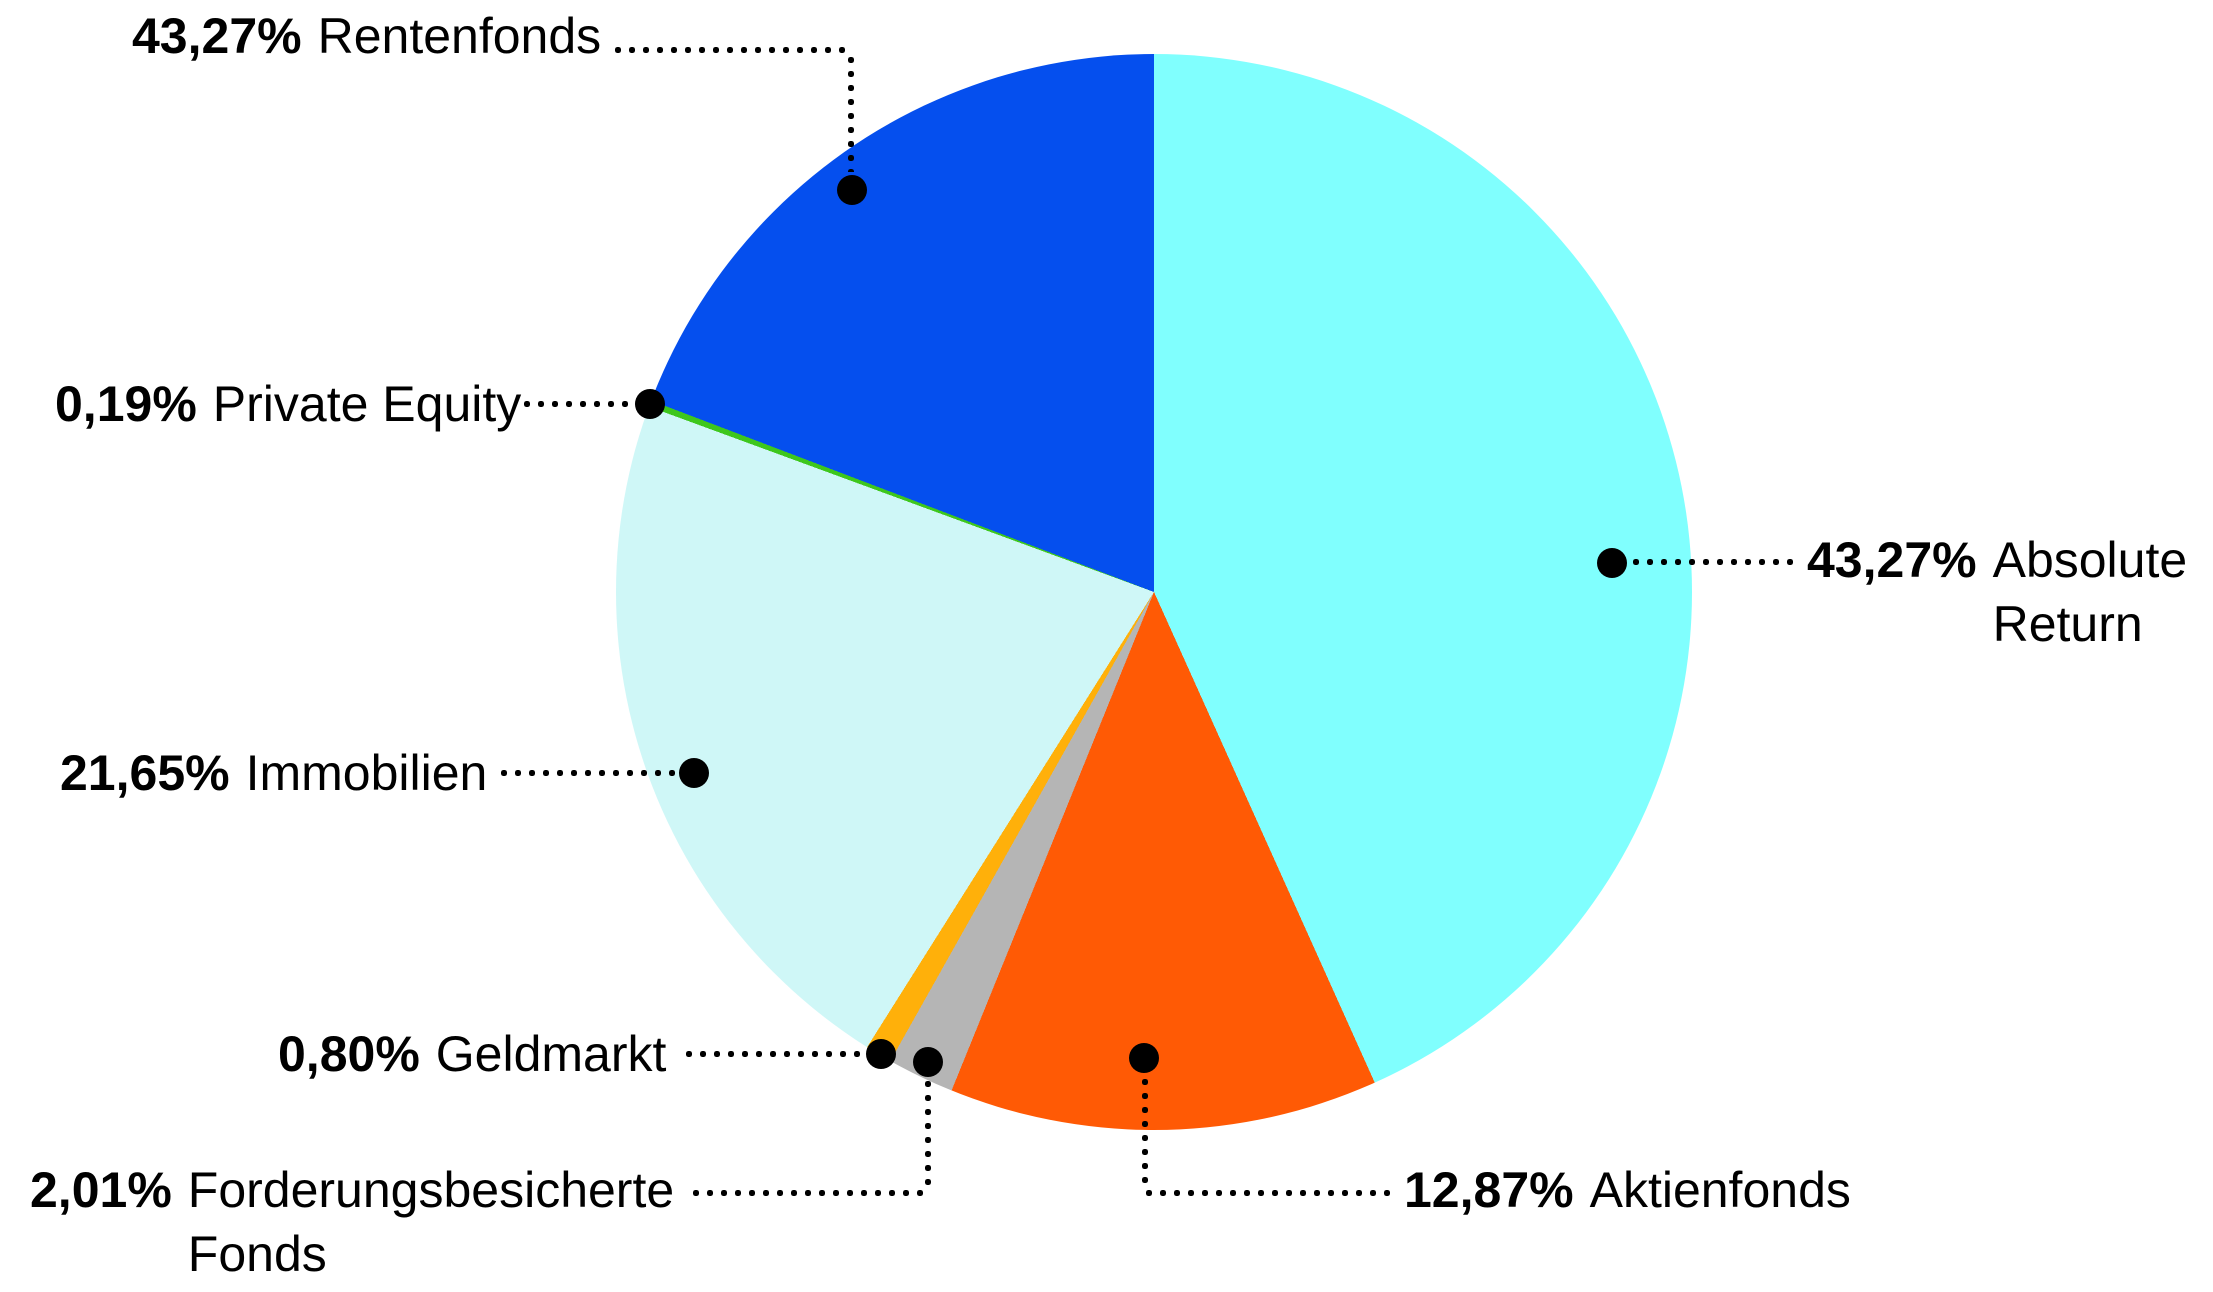  Describe the element at coordinates (459, 36) in the screenshot. I see `label-rentenfonds-name: Rentenfonds` at that location.